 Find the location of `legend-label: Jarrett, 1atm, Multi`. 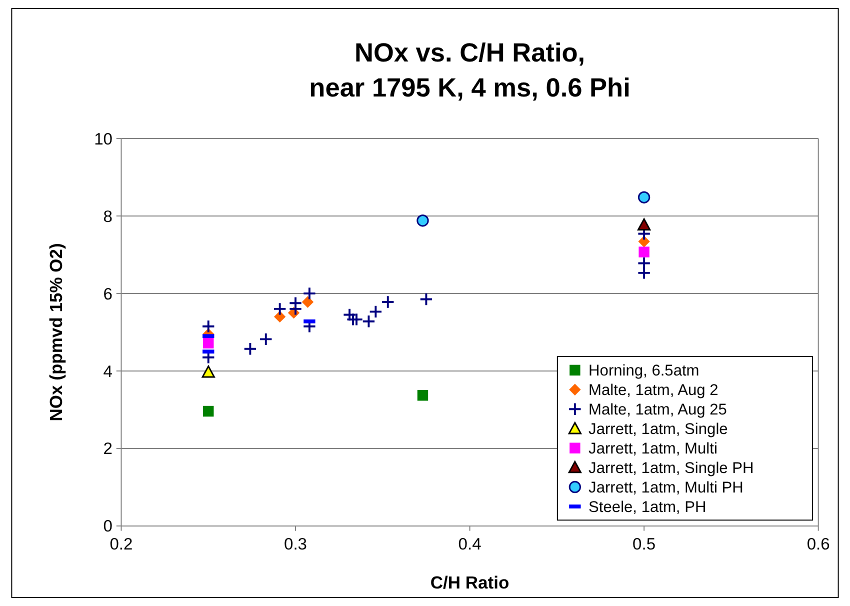

legend-label: Jarrett, 1atm, Multi is located at coordinates (653, 449).